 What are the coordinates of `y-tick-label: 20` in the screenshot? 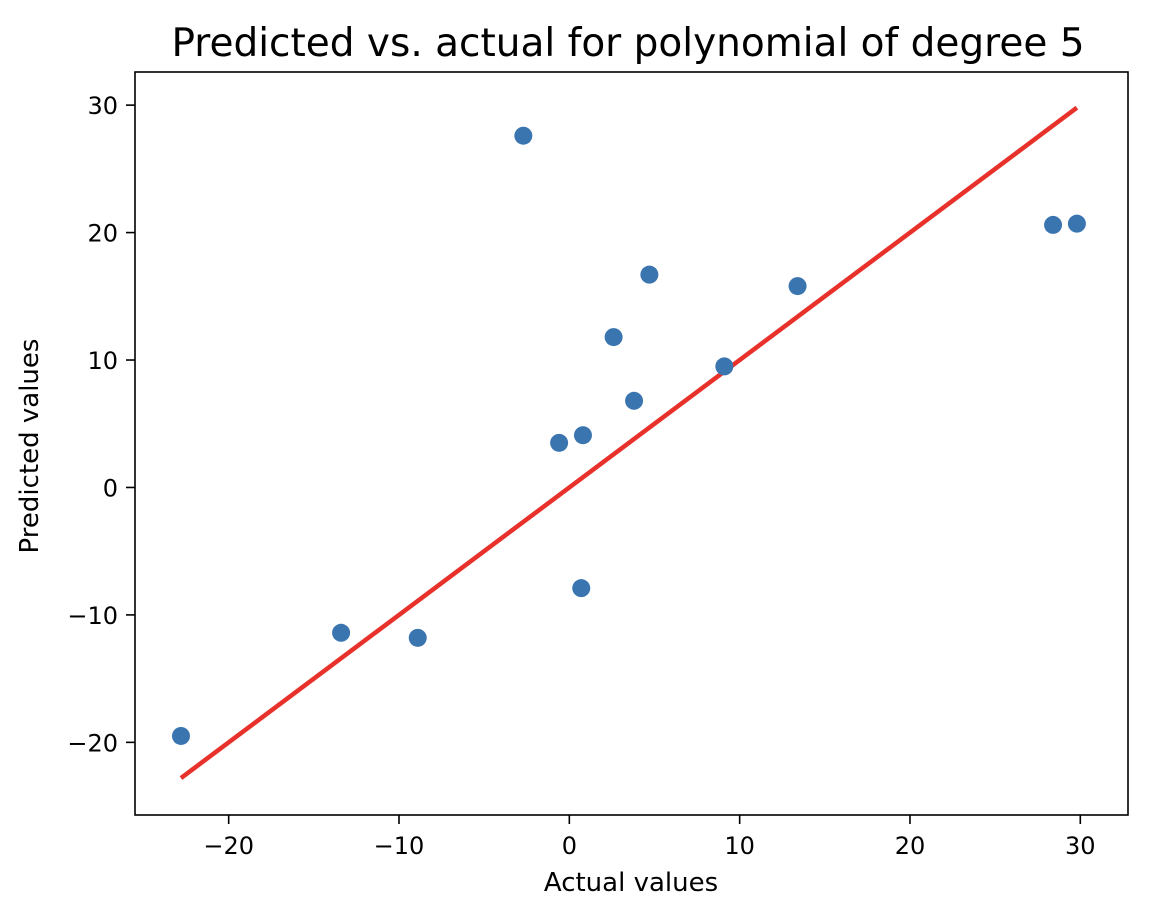 It's located at (102, 234).